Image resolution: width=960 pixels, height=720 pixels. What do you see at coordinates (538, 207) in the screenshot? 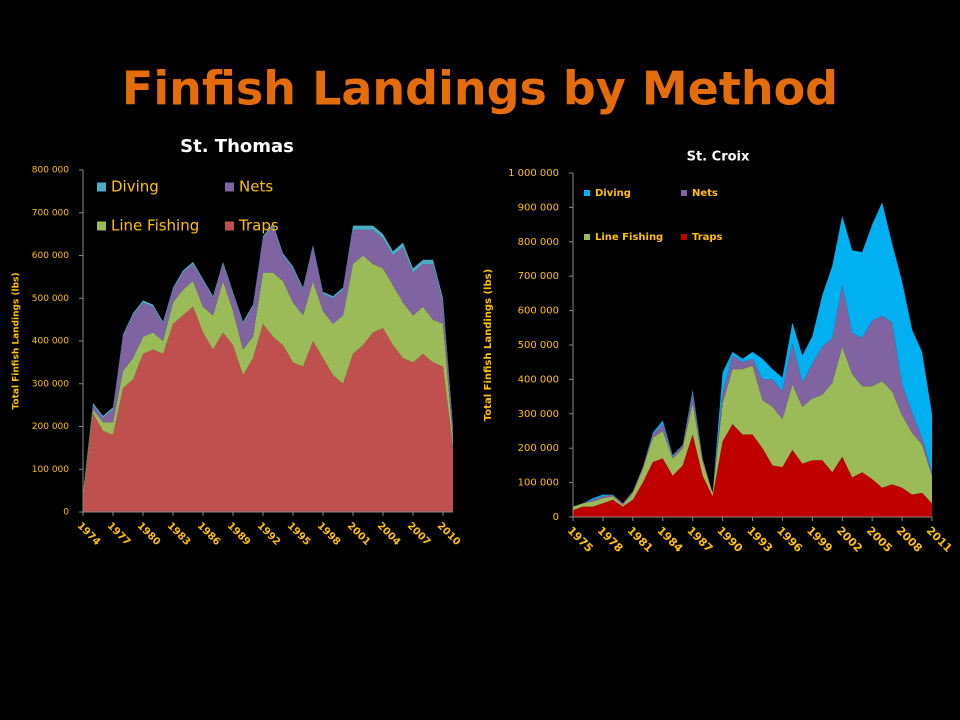
I see `y-tick-label: 900 000` at bounding box center [538, 207].